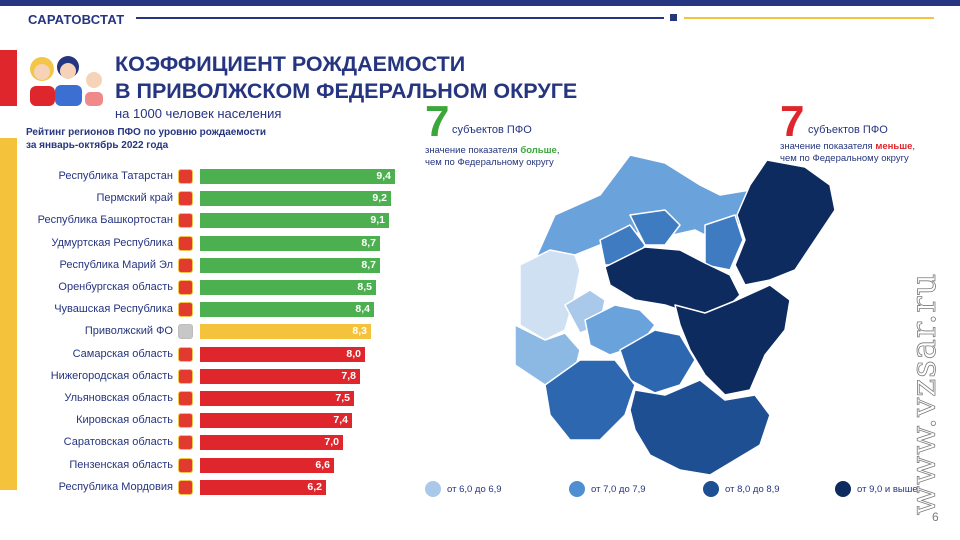 The width and height of the screenshot is (960, 540). I want to click on bar-row: Ульяновская область 7,5, so click(210, 398).